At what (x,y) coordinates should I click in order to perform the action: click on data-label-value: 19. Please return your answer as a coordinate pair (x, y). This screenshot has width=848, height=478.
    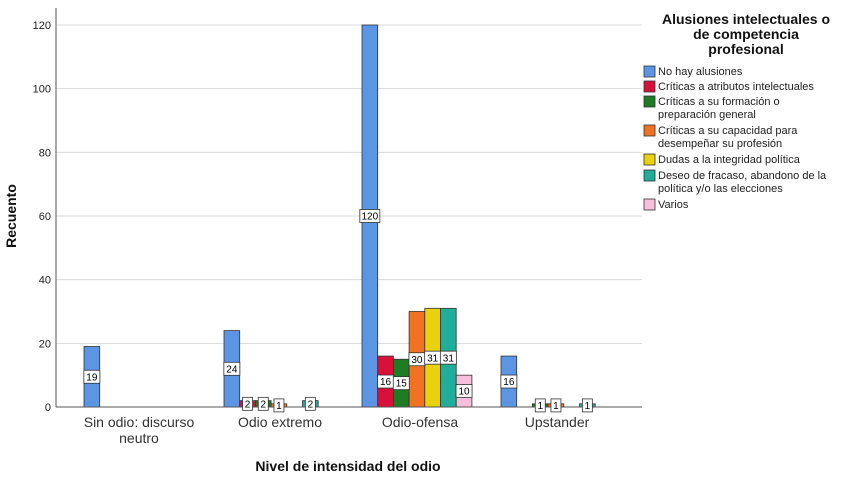
    Looking at the image, I should click on (92, 377).